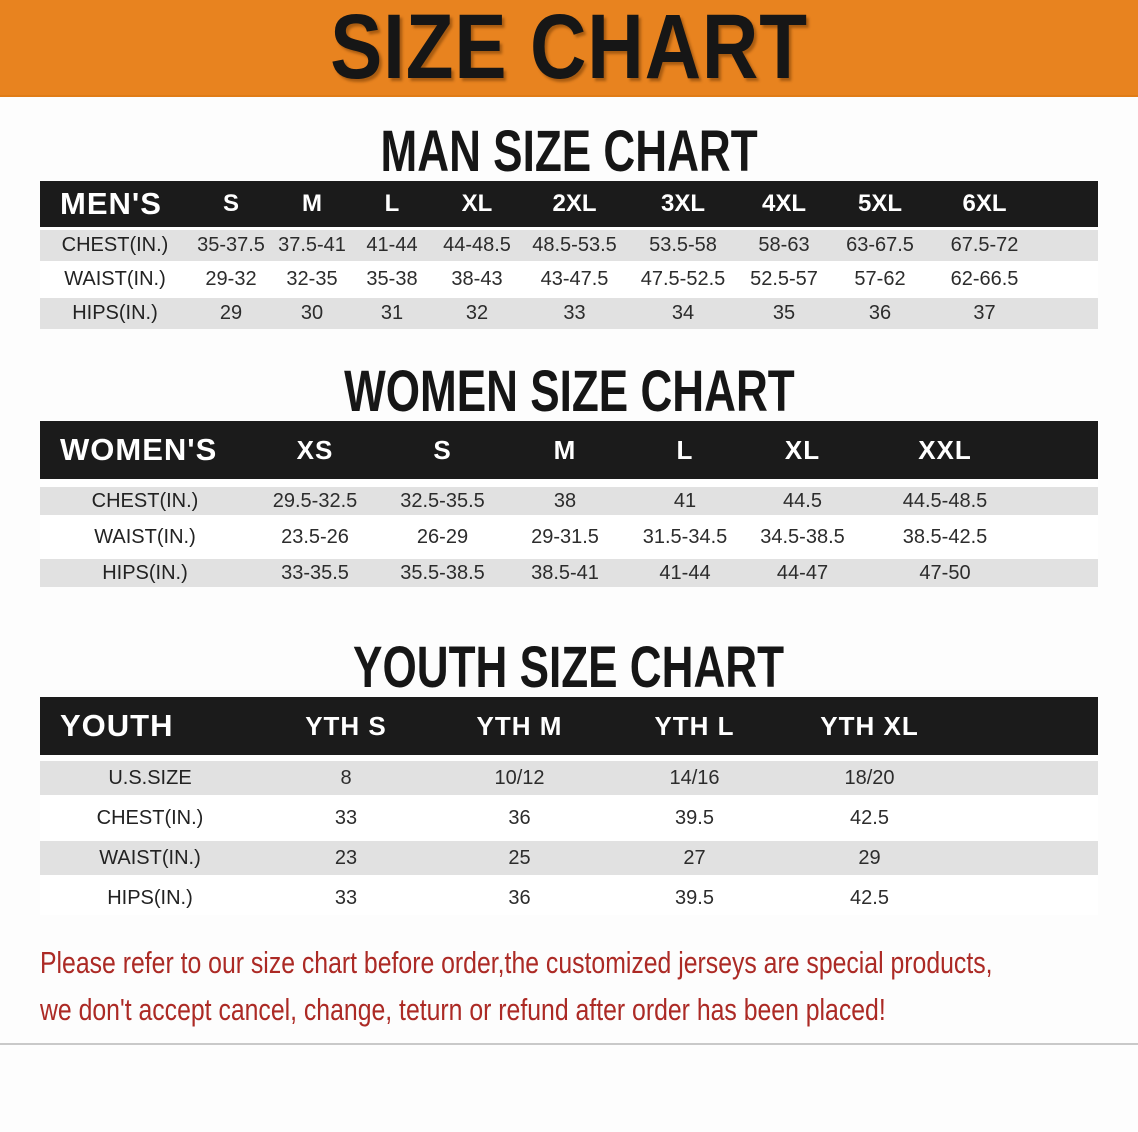  What do you see at coordinates (784, 244) in the screenshot?
I see `size-value-cell: 58-63` at bounding box center [784, 244].